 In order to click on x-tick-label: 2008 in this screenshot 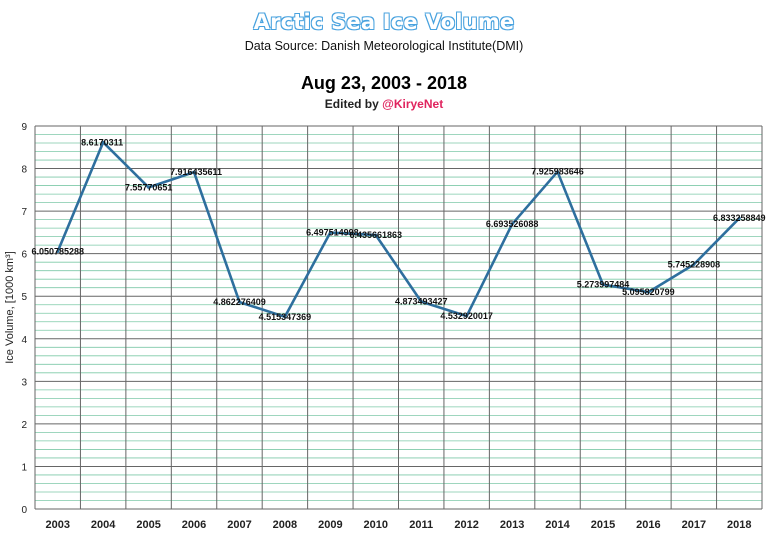, I will do `click(285, 525)`.